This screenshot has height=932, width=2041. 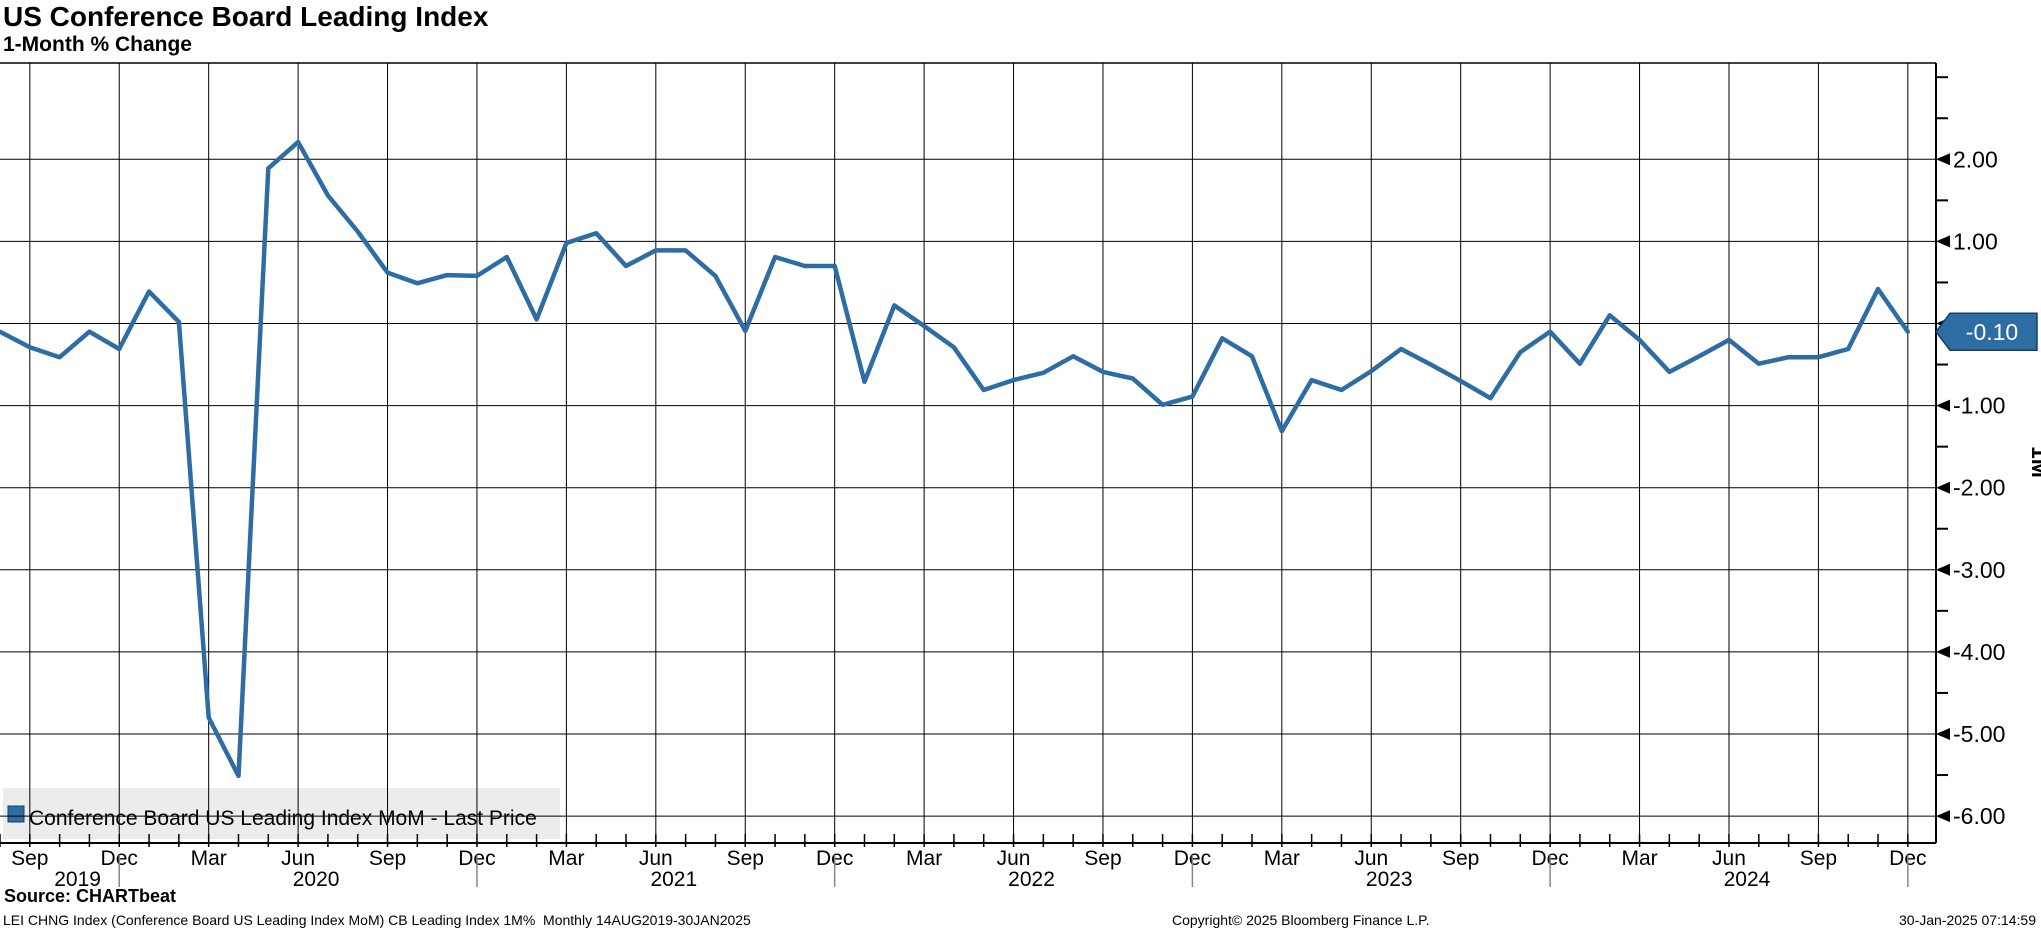 What do you see at coordinates (2034, 462) in the screenshot?
I see `right-axis-frequency-tag: 1M` at bounding box center [2034, 462].